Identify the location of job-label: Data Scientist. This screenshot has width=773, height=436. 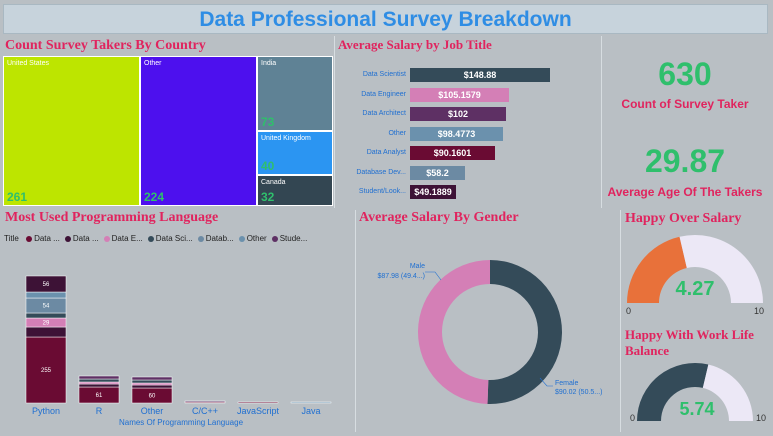
(384, 74).